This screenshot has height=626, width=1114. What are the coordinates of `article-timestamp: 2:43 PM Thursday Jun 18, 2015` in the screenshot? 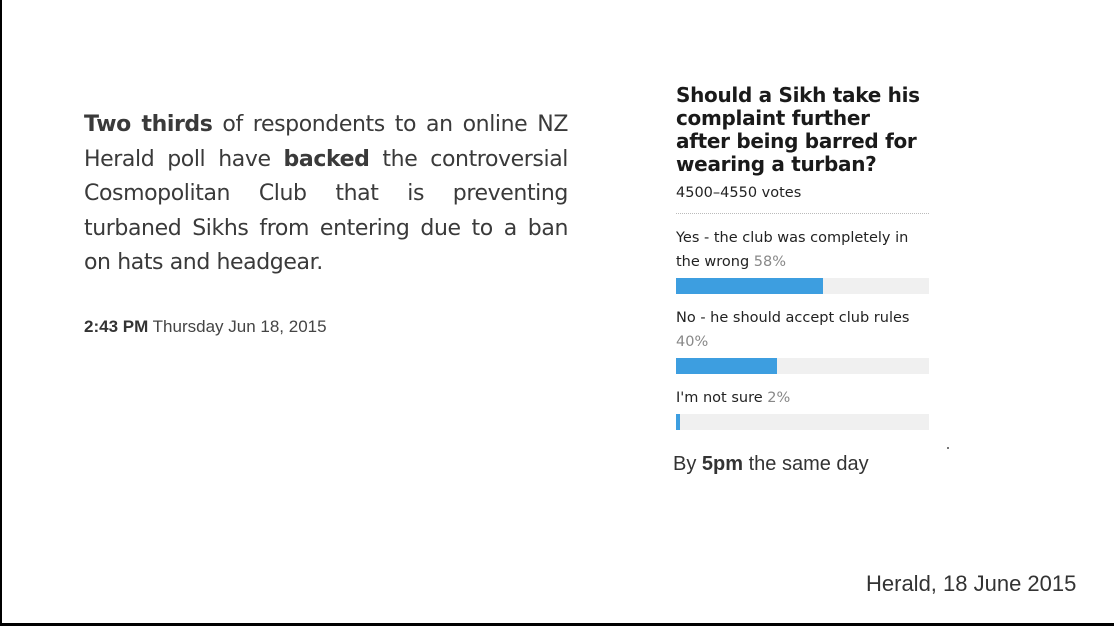 It's located at (205, 327).